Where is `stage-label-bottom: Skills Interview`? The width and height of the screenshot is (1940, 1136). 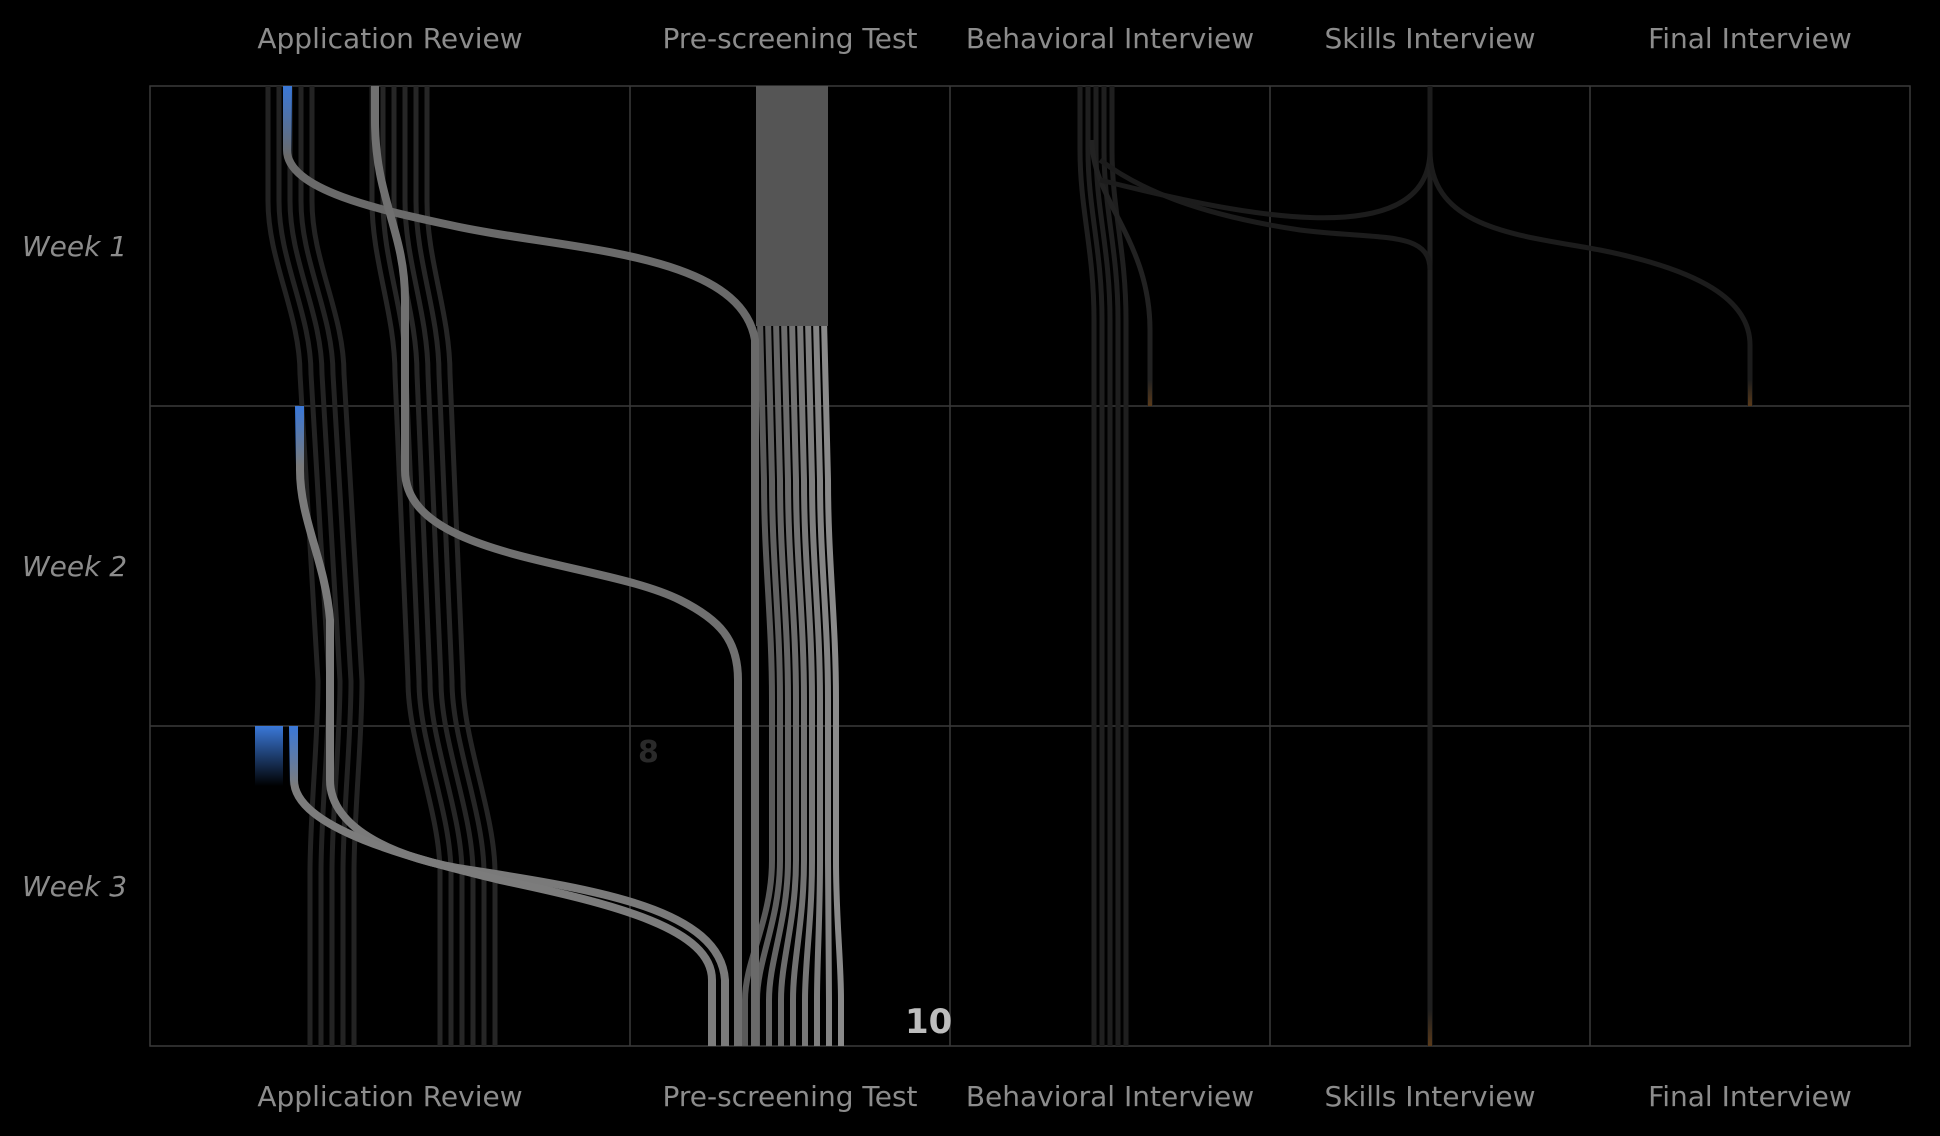
stage-label-bottom: Skills Interview is located at coordinates (1429, 1096).